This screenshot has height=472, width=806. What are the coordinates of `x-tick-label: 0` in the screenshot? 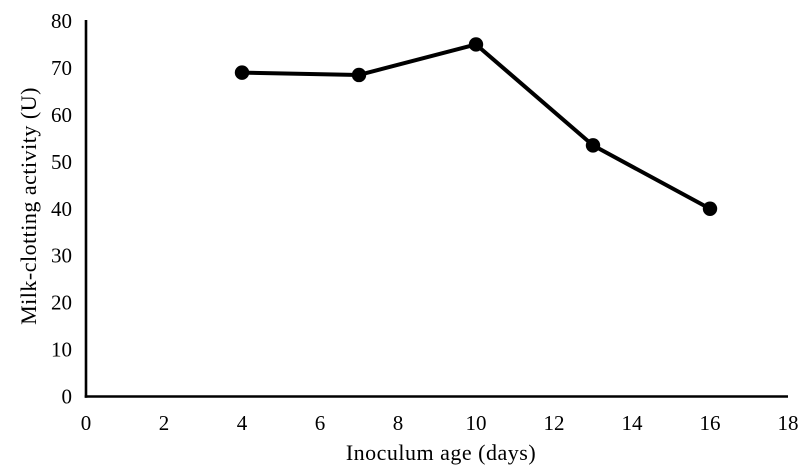 It's located at (86, 423).